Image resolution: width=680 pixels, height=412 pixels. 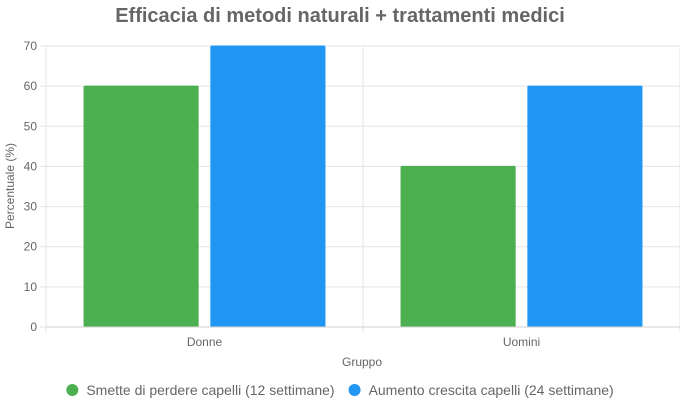 I want to click on y-tick-label: 20, so click(x=31, y=247).